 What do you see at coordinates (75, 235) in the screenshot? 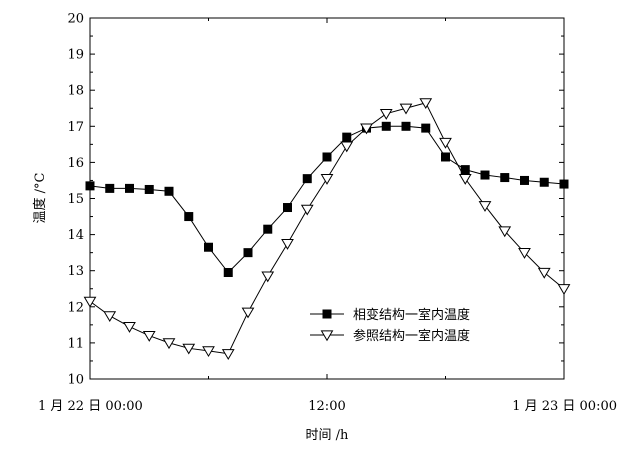
I see `y-tick-label: 14` at bounding box center [75, 235].